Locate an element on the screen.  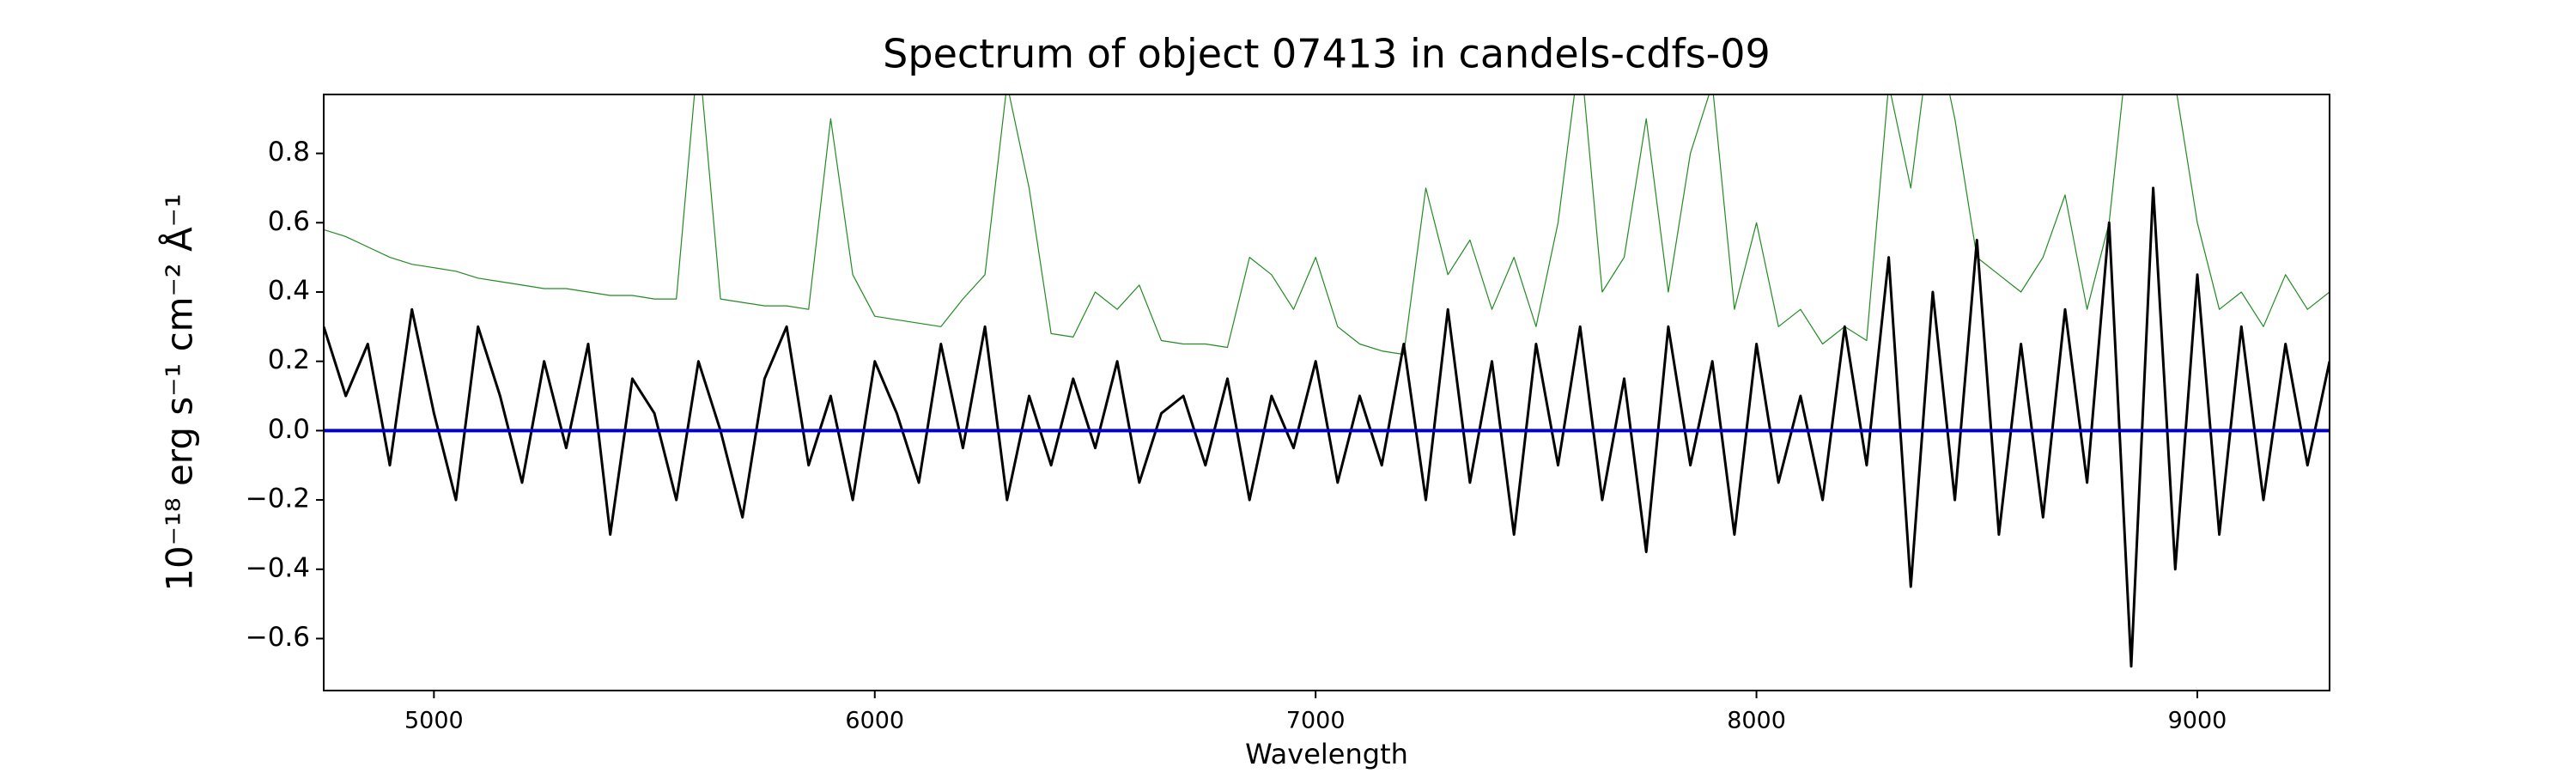
y-tick-label: 0.2 is located at coordinates (289, 359).